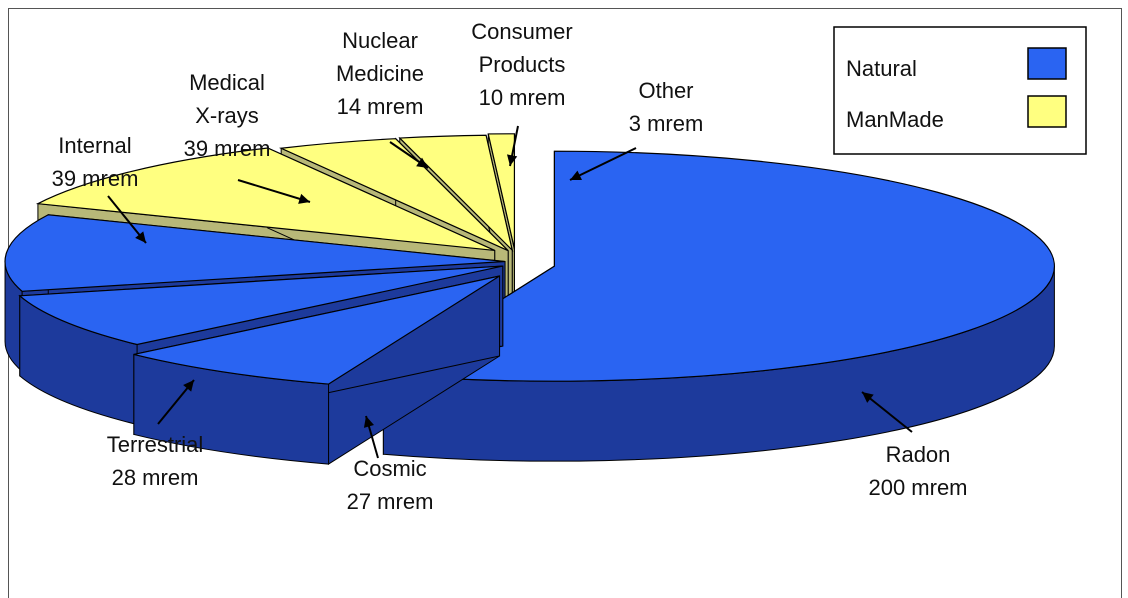  I want to click on arrowhead-medical-x-rays, so click(304, 198).